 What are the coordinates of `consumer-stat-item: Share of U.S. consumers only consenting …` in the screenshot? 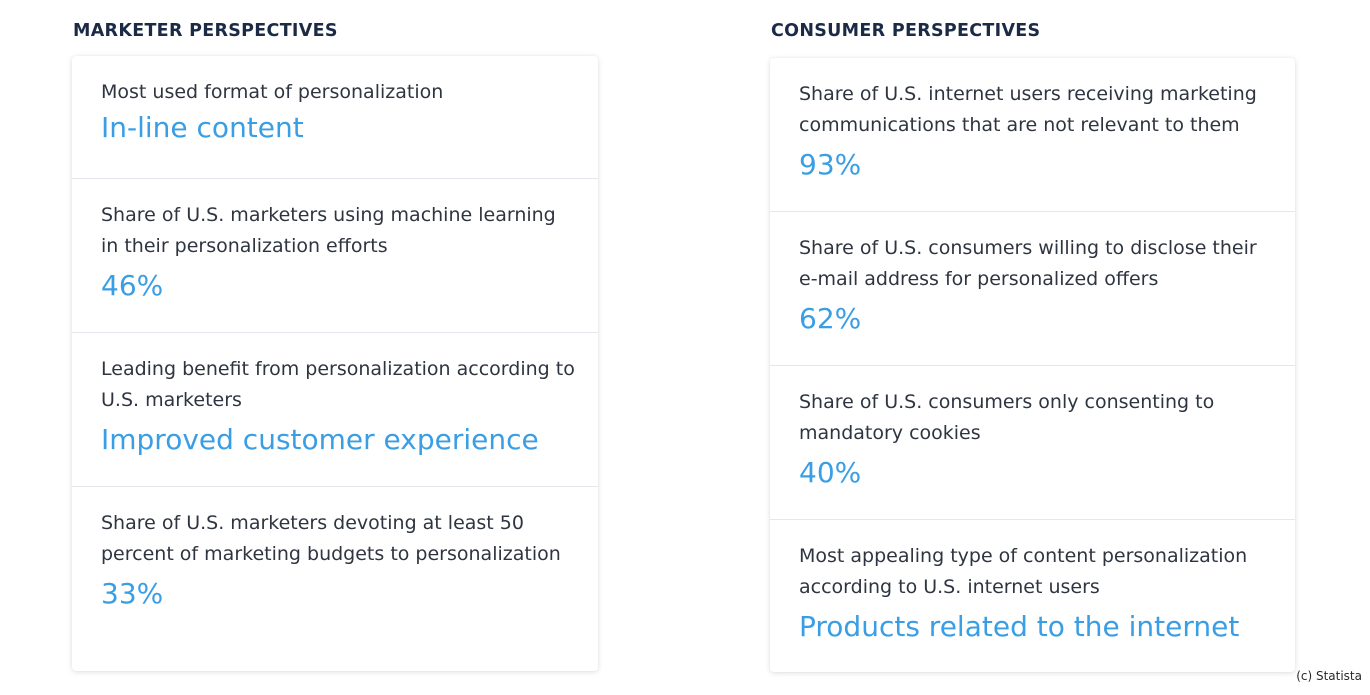 It's located at (1032, 442).